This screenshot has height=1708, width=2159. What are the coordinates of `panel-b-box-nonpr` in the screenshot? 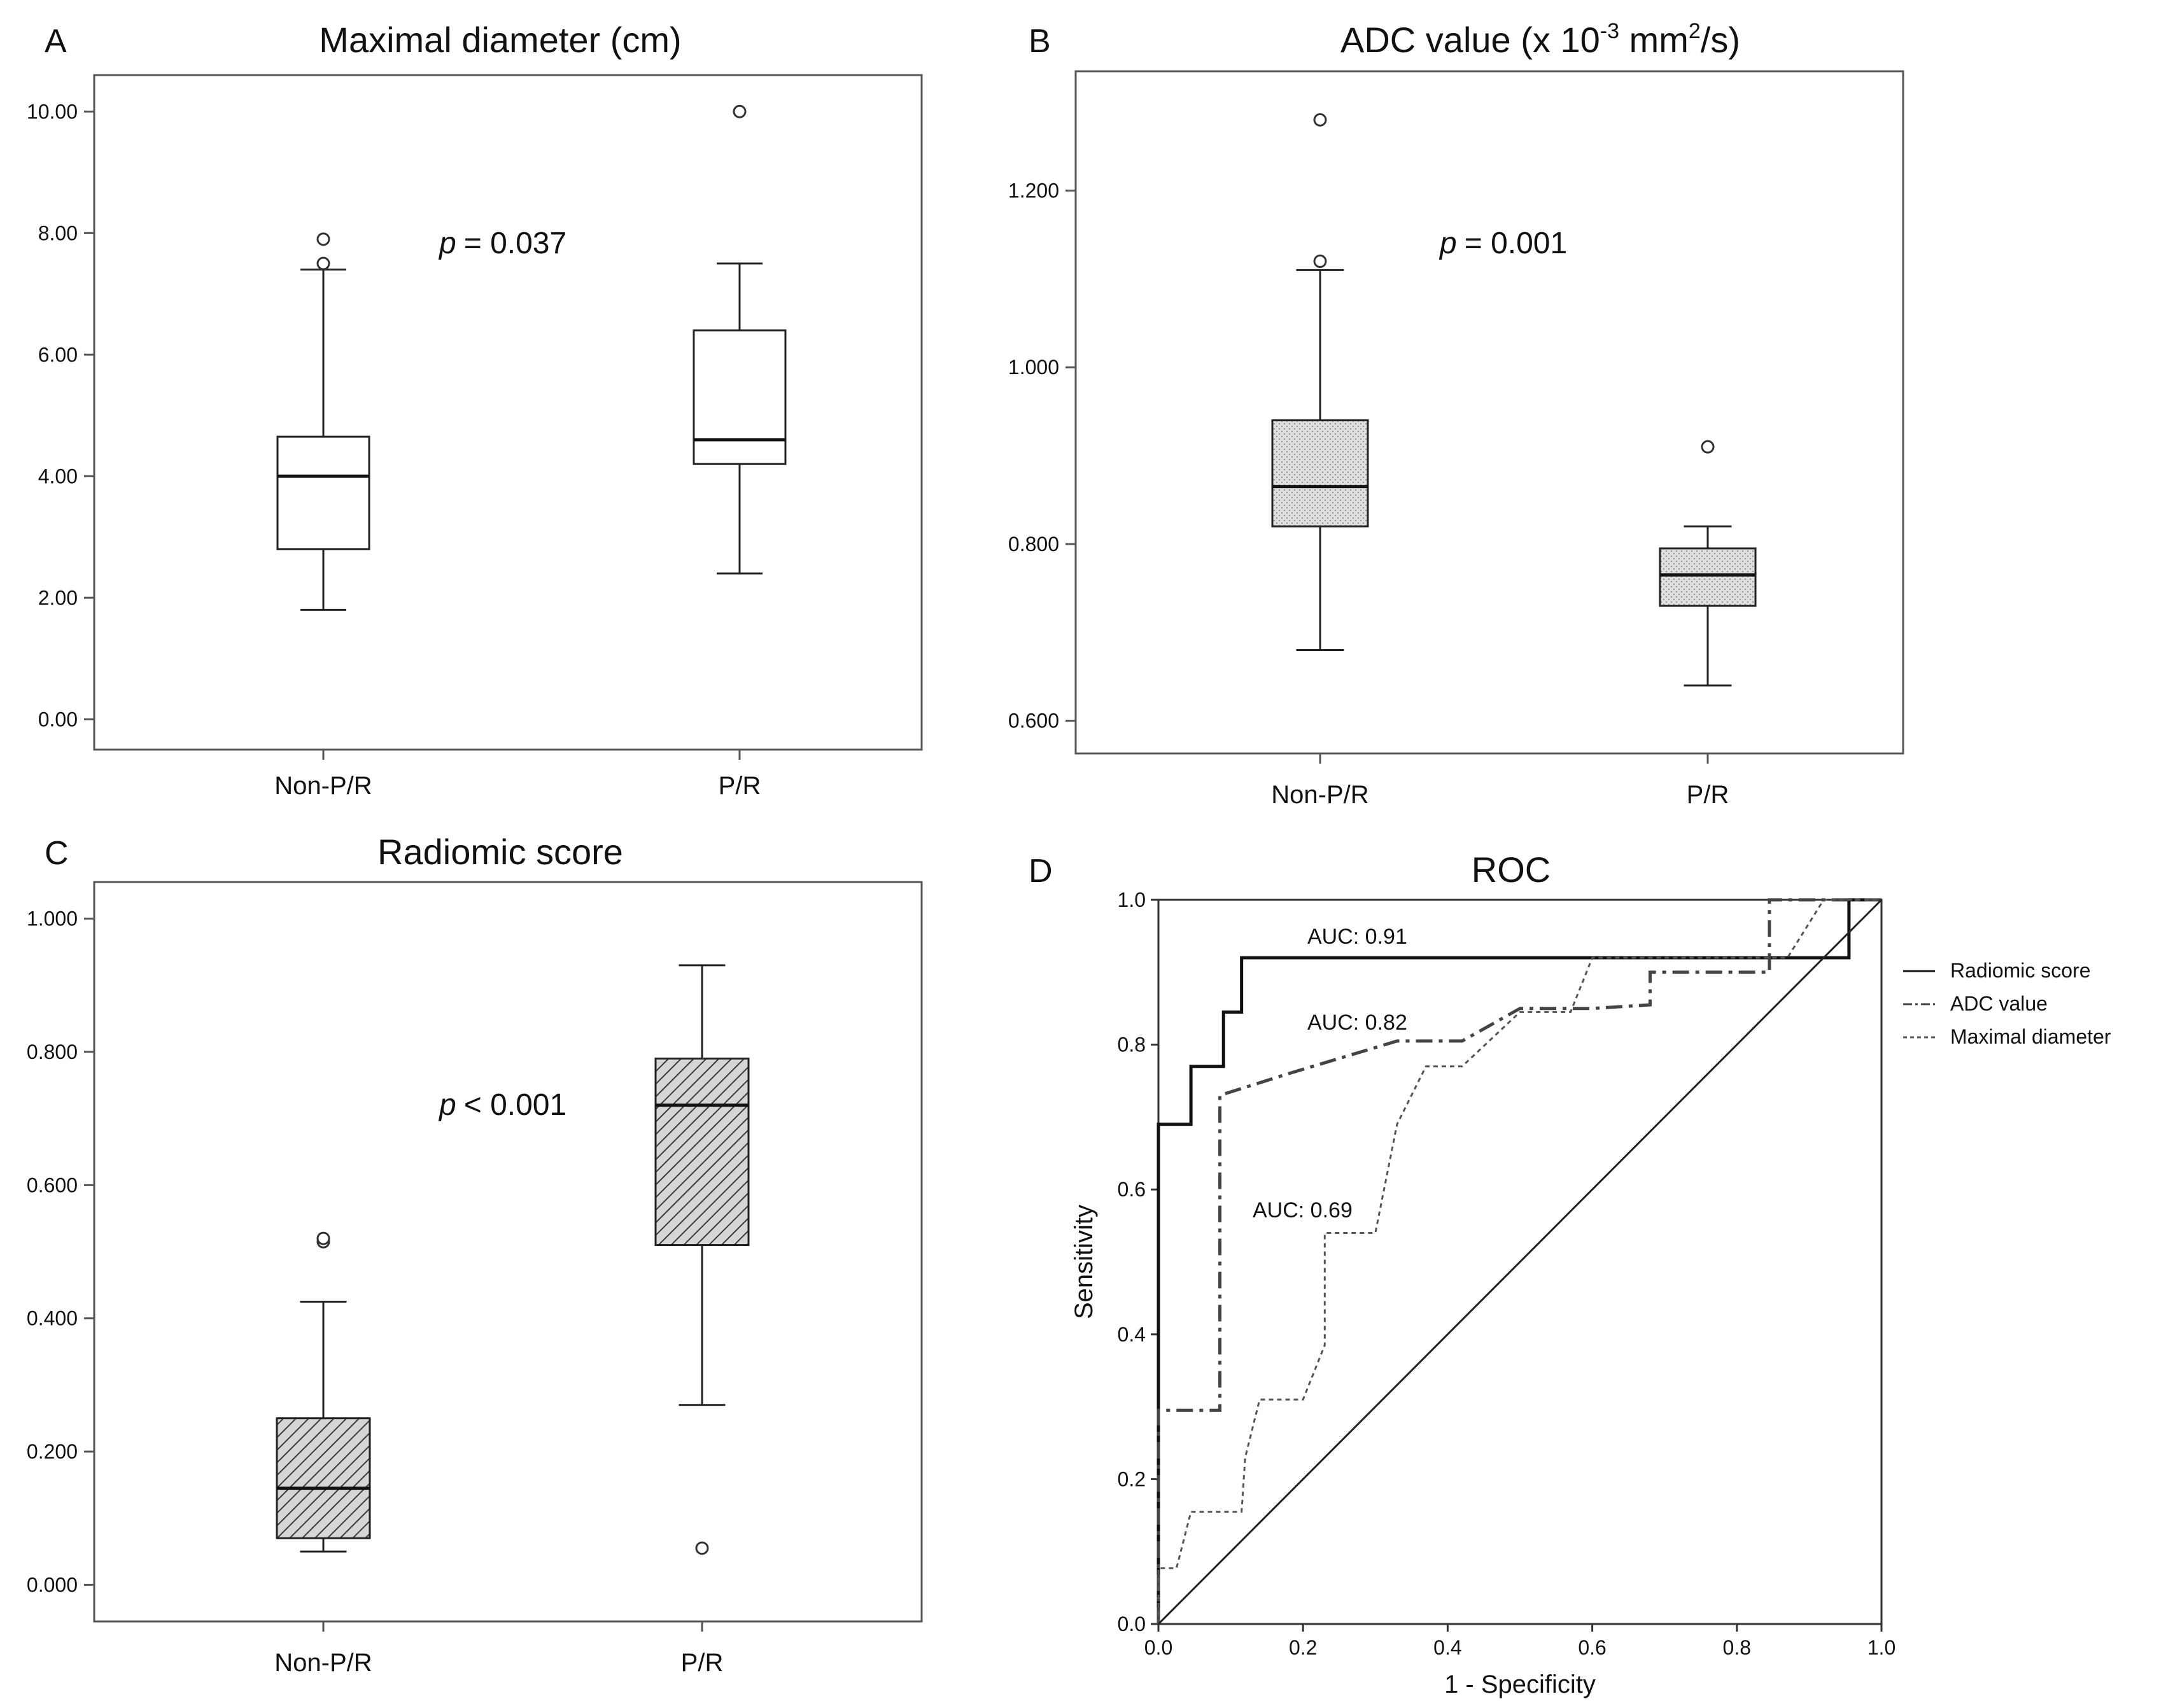 It's located at (1320, 473).